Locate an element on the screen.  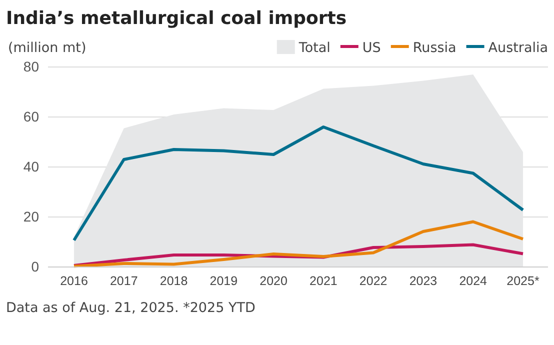
chart-title: India’s metallurgical coal imports is located at coordinates (176, 18).